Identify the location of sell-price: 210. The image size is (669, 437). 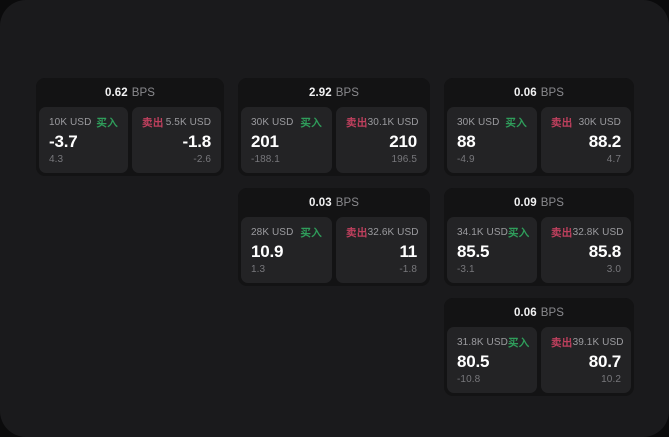
(403, 141).